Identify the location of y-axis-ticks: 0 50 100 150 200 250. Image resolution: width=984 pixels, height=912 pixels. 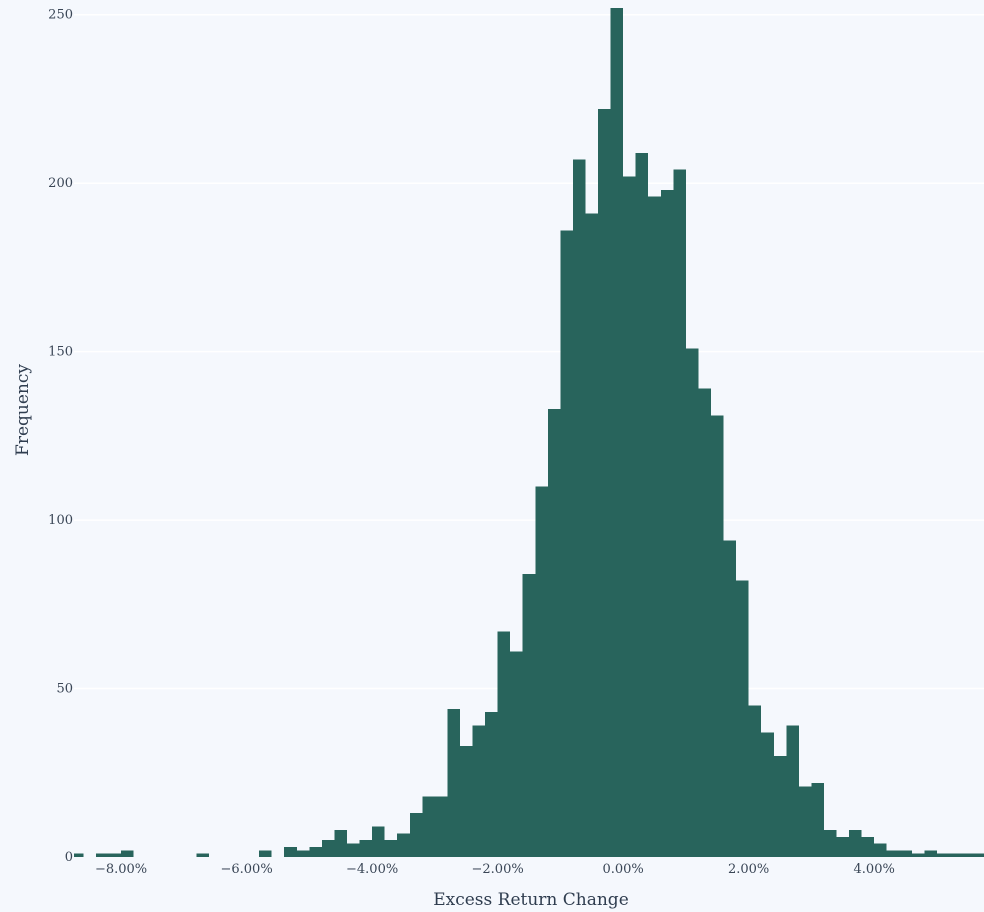
(60, 436).